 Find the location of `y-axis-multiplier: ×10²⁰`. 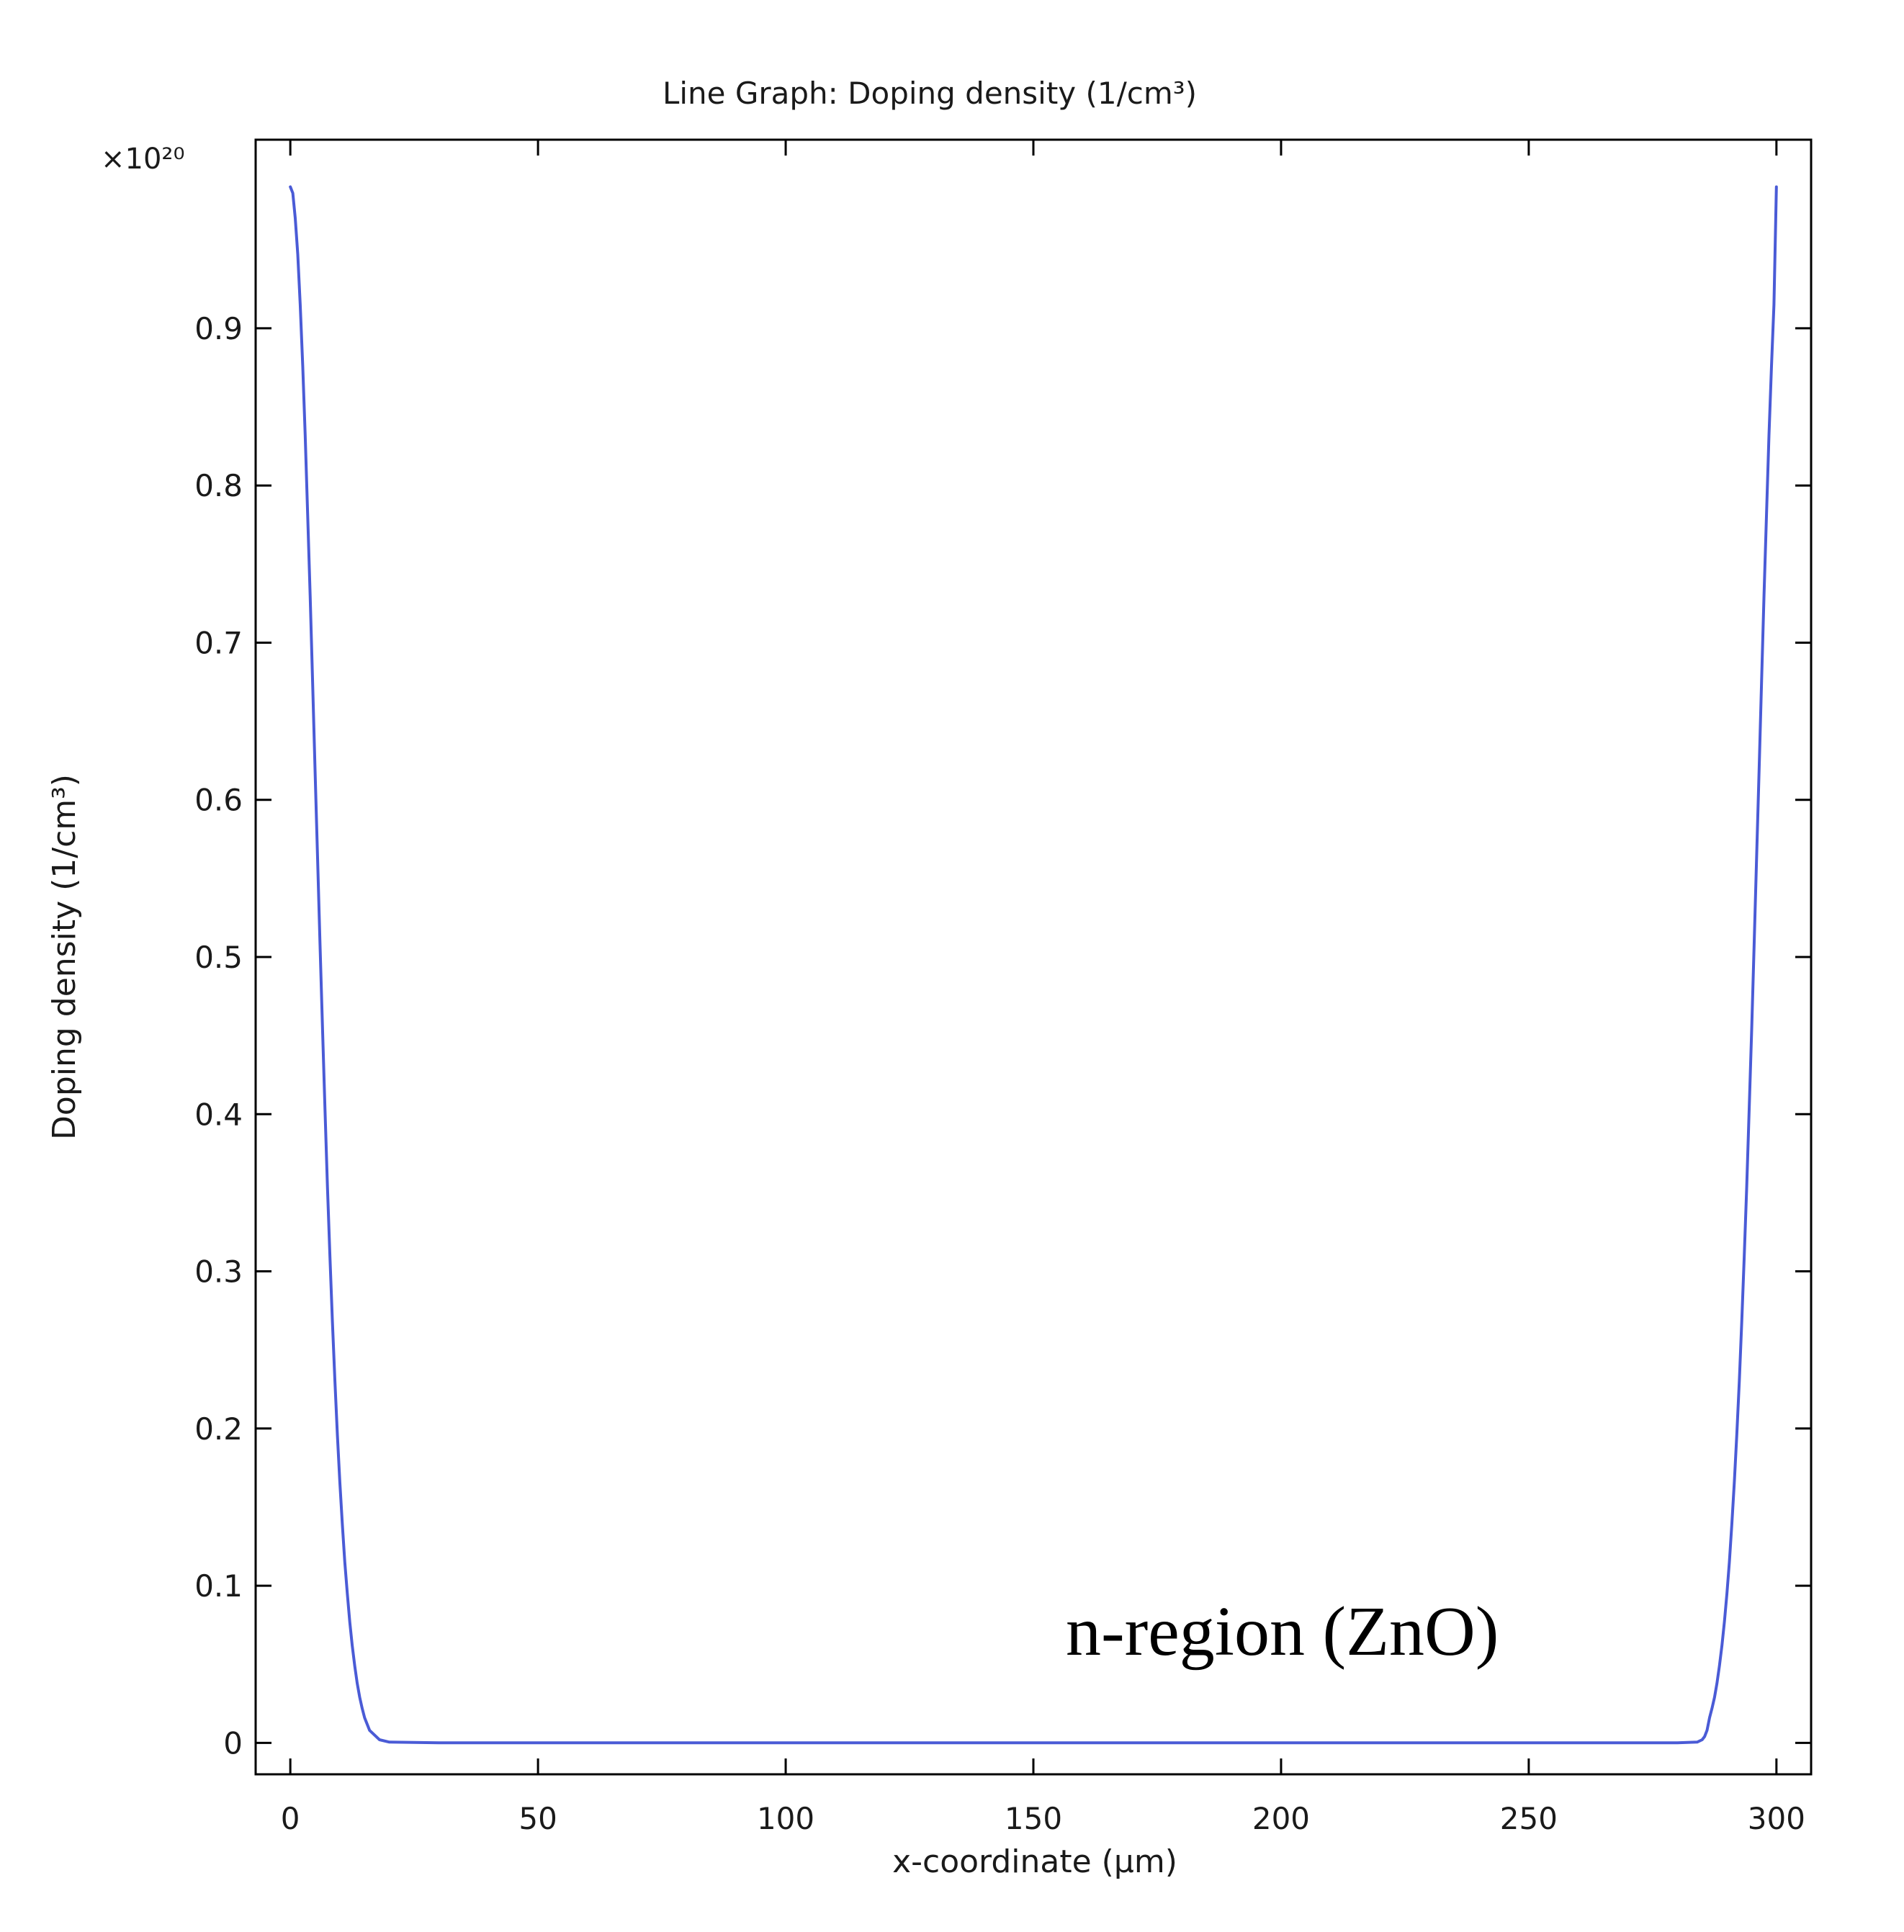

y-axis-multiplier: ×10²⁰ is located at coordinates (142, 159).